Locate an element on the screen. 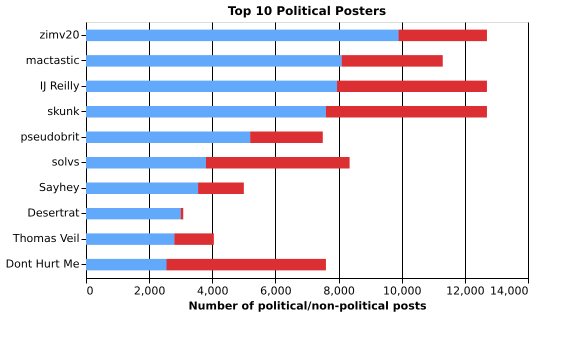  y-tick-label: solvs is located at coordinates (66, 162).